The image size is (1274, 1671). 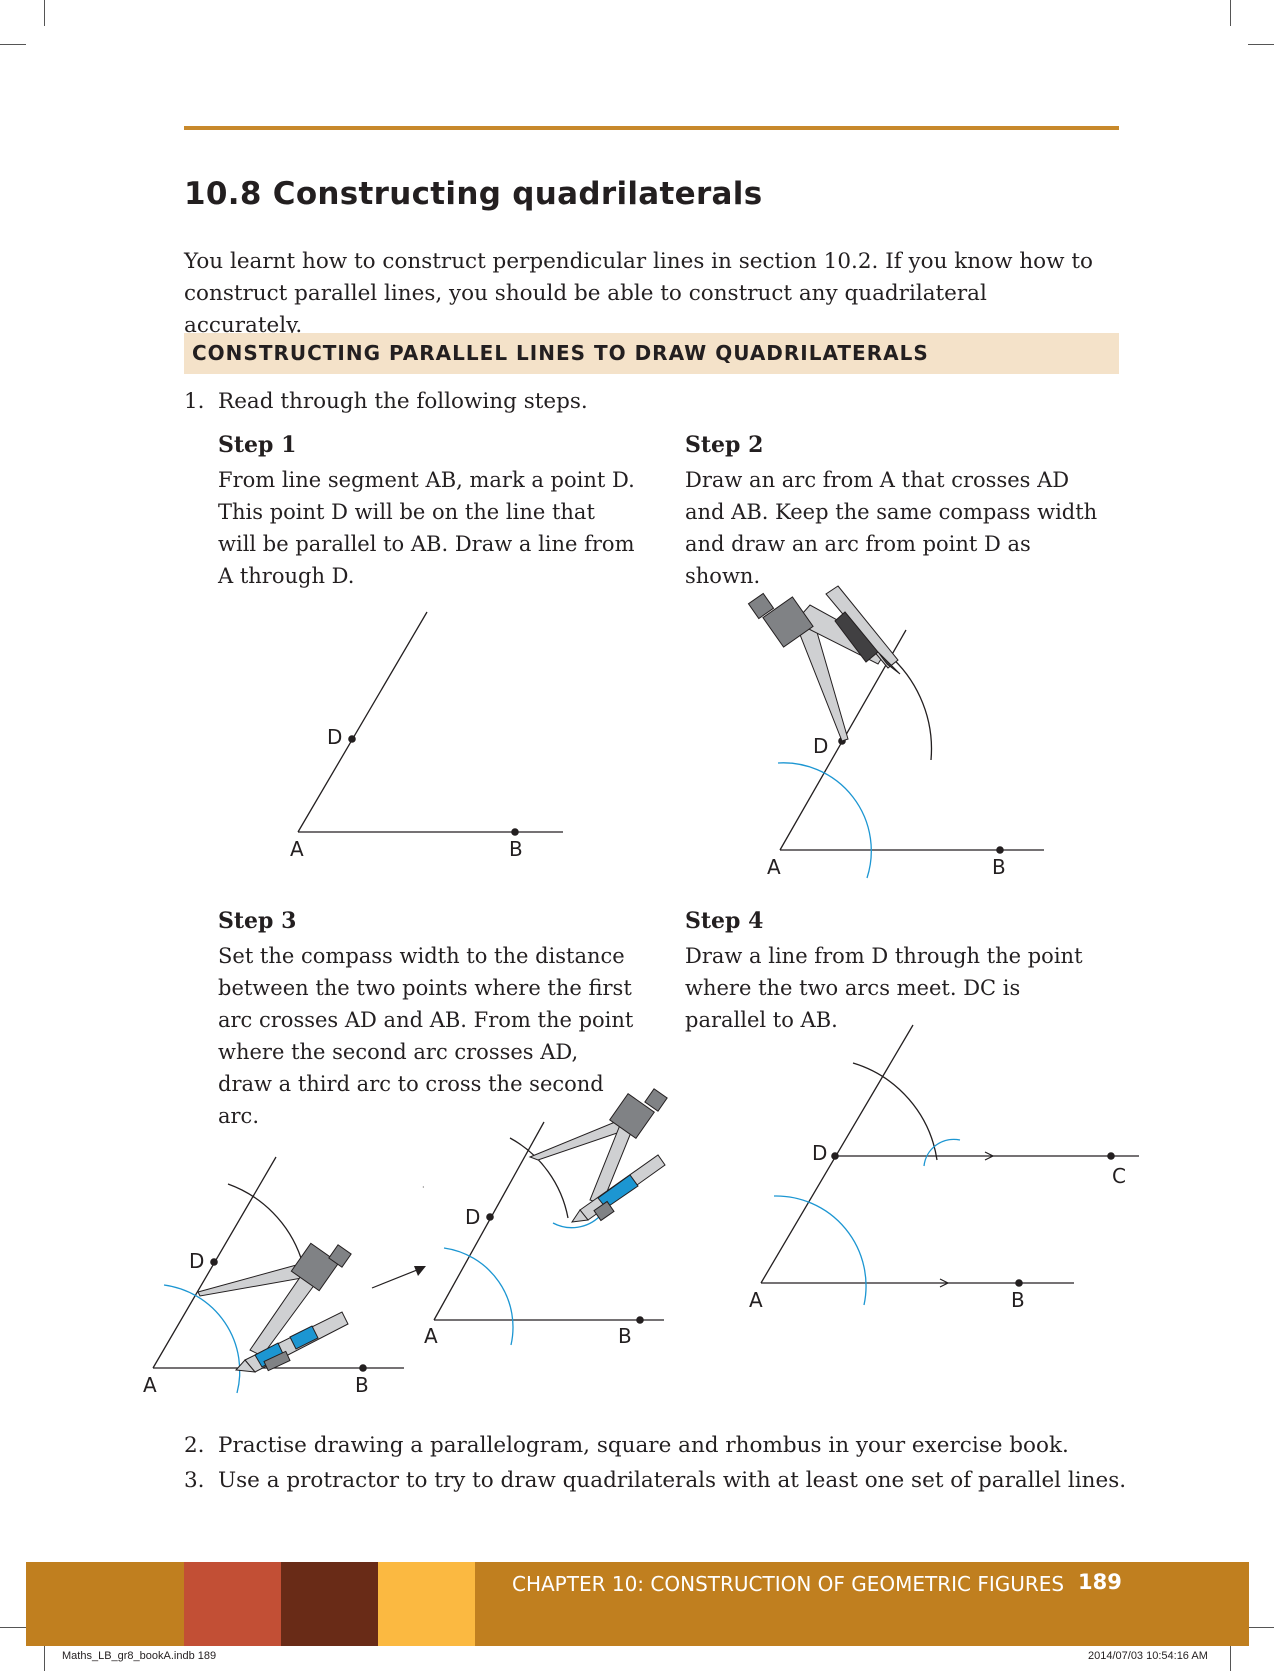 I want to click on step-title: Step 1, so click(x=257, y=445).